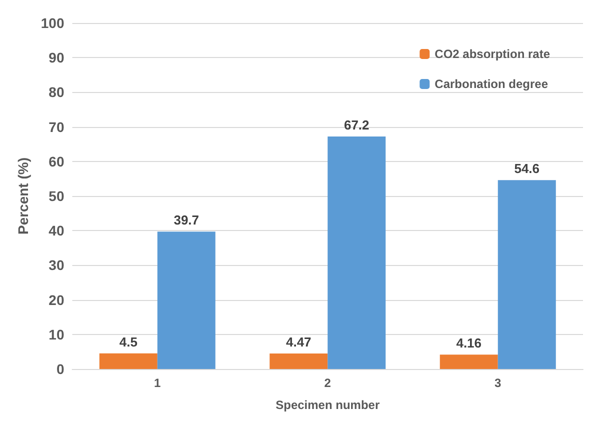 The width and height of the screenshot is (603, 429). What do you see at coordinates (52, 23) in the screenshot?
I see `y-tick-label: 100` at bounding box center [52, 23].